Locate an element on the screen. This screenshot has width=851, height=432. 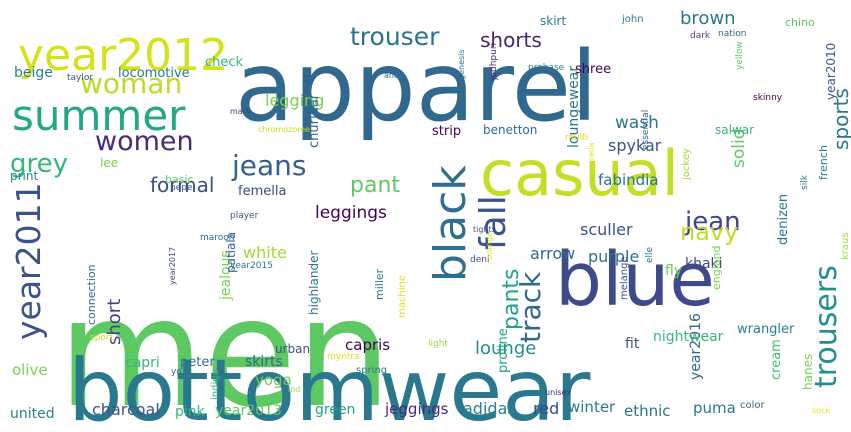
word-locomotive: locomotive is located at coordinates (154, 73).